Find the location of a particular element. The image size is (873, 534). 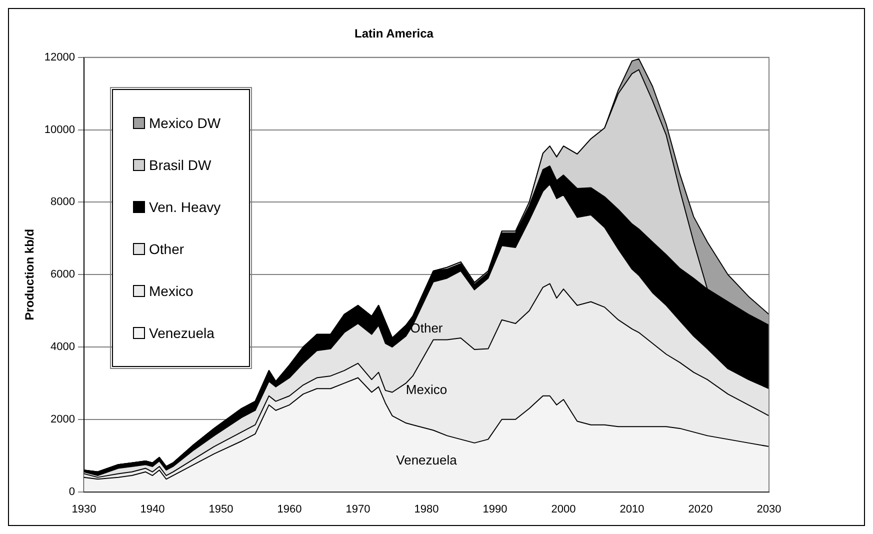

annotation: Mexico is located at coordinates (427, 390).